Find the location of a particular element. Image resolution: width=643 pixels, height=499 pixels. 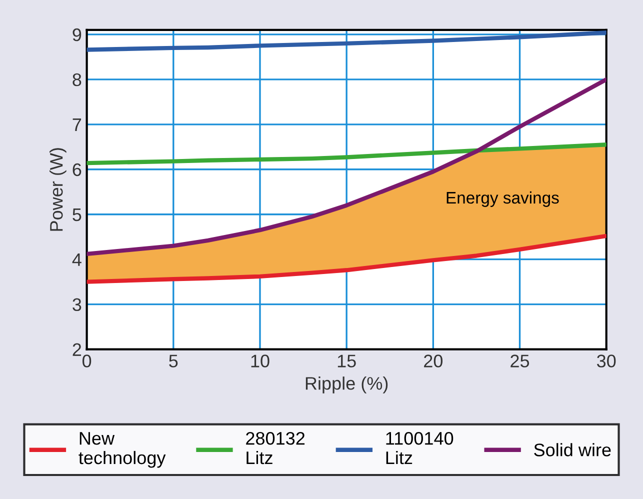

y-tick-label: 5 is located at coordinates (77, 215).